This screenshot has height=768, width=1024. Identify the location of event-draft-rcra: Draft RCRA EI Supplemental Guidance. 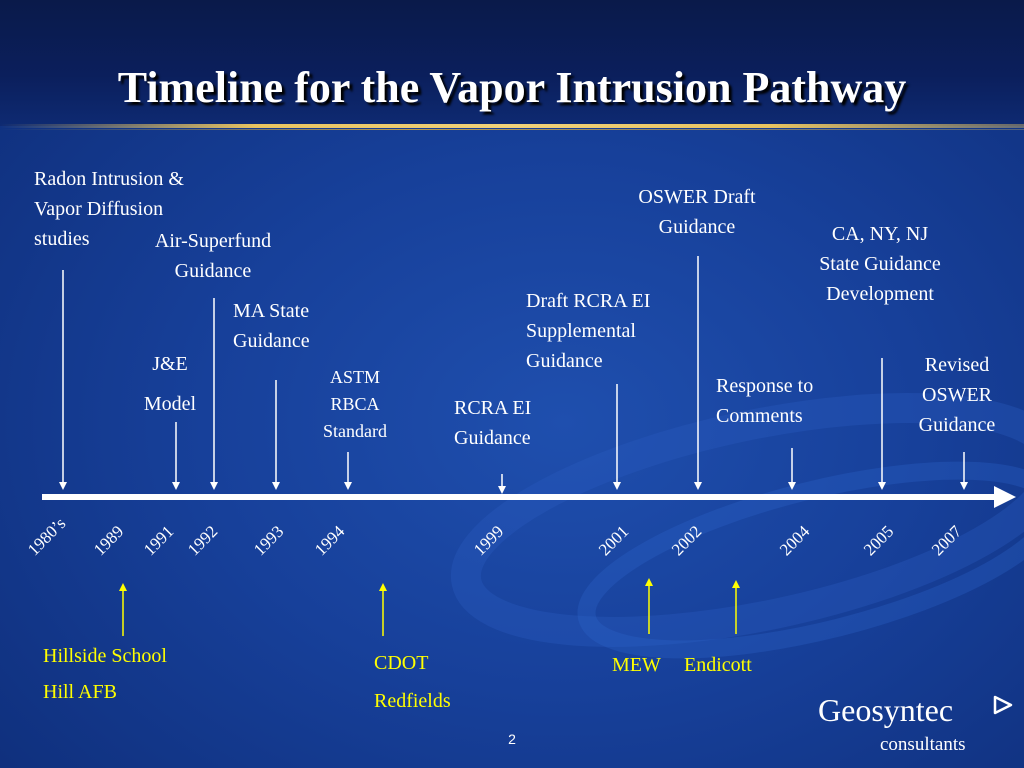
(588, 331).